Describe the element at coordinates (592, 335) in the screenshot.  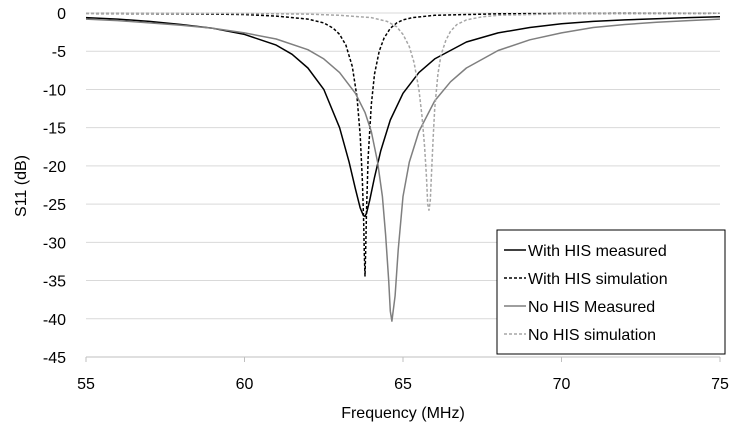
I see `legend-label: No HIS simulation` at that location.